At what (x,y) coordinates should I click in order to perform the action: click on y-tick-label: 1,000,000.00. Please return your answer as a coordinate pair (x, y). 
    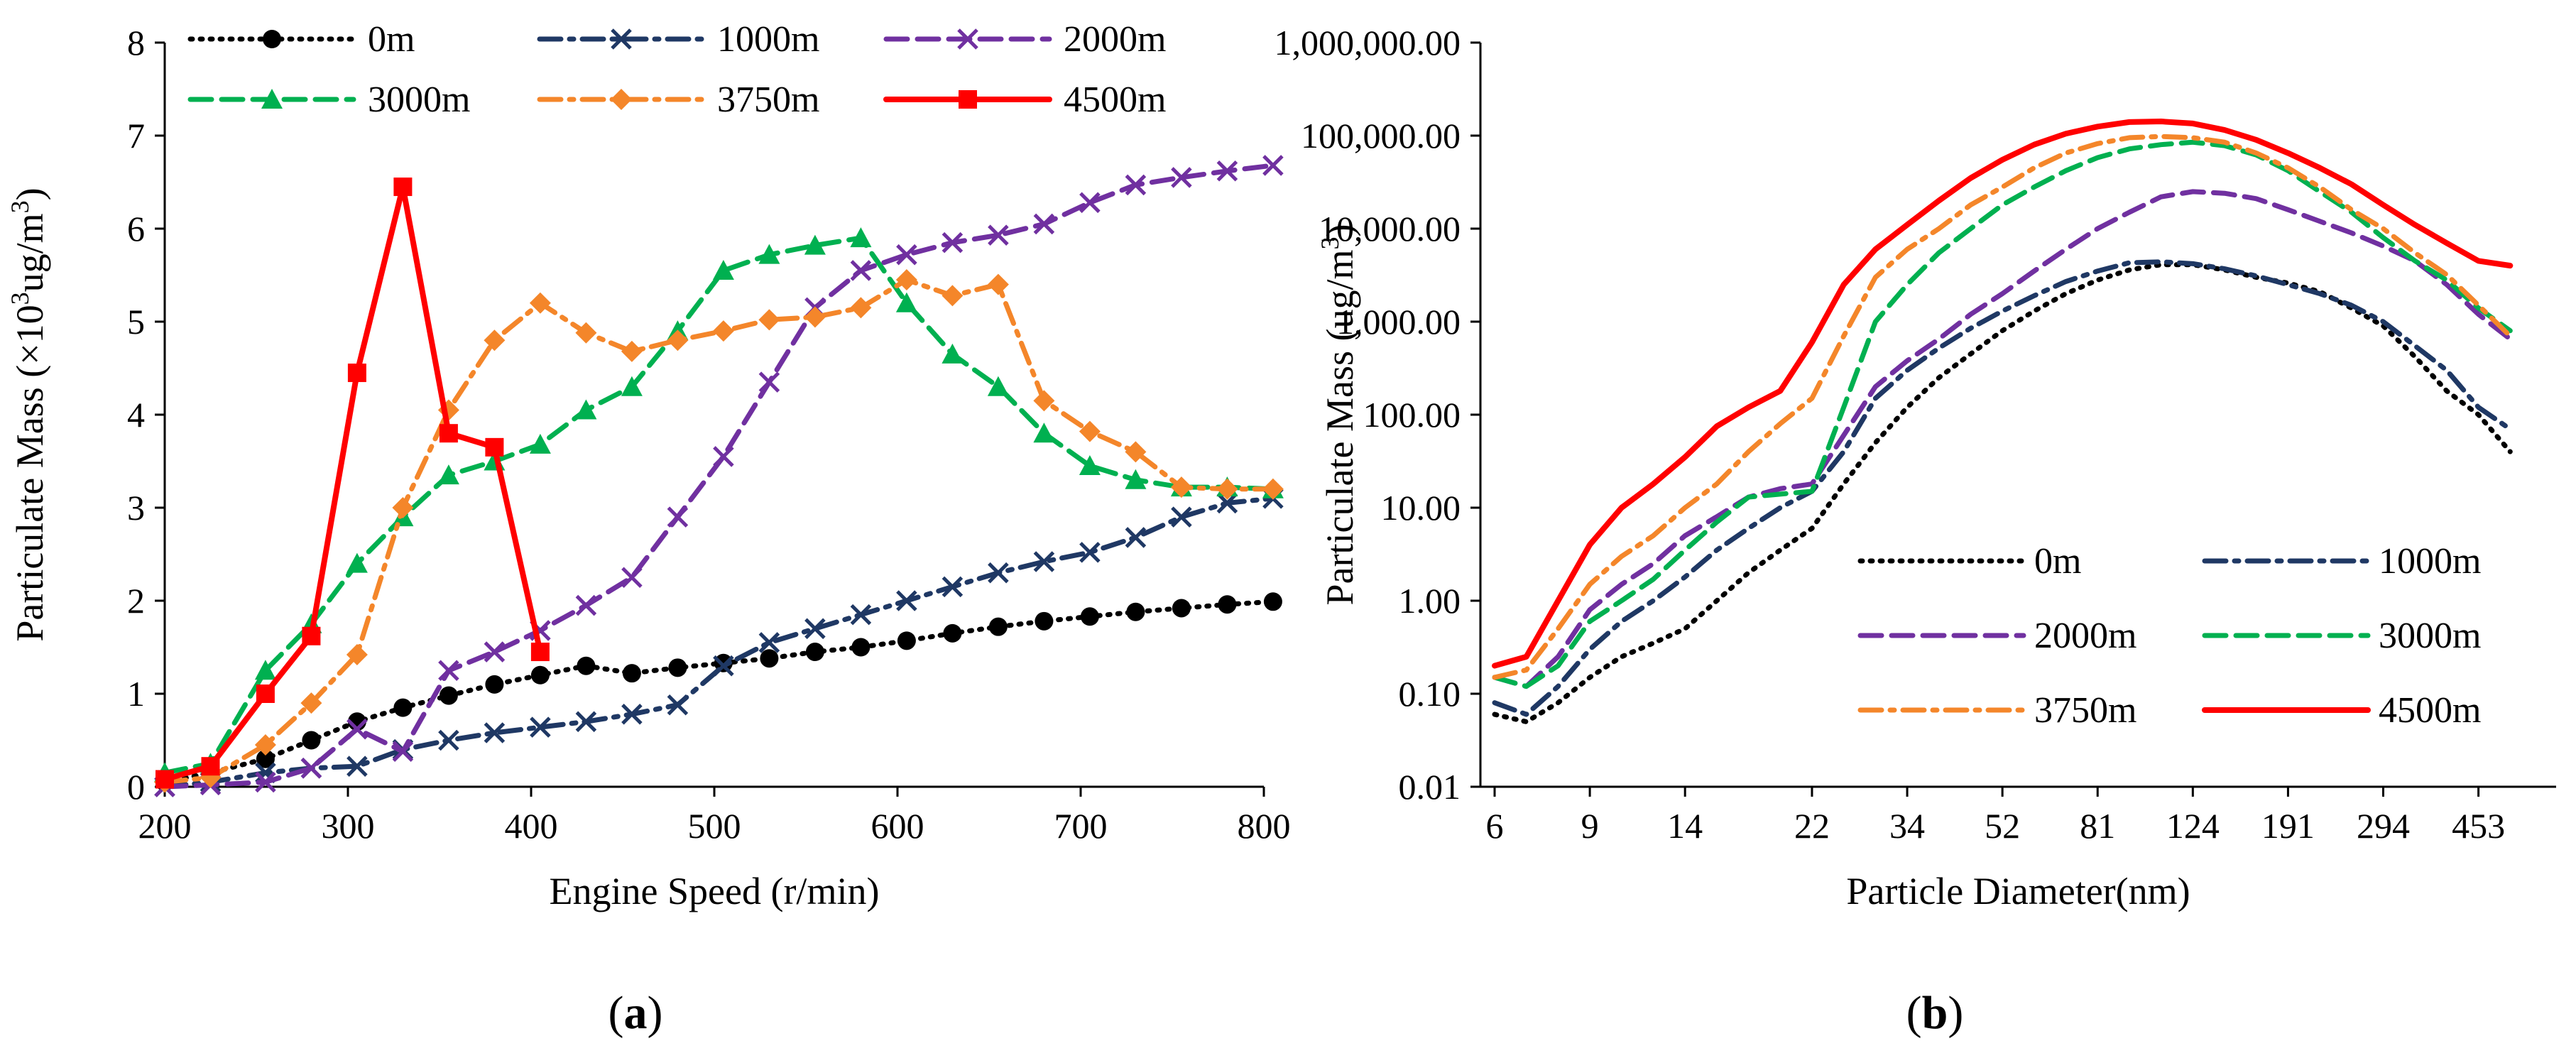
    Looking at the image, I should click on (1368, 42).